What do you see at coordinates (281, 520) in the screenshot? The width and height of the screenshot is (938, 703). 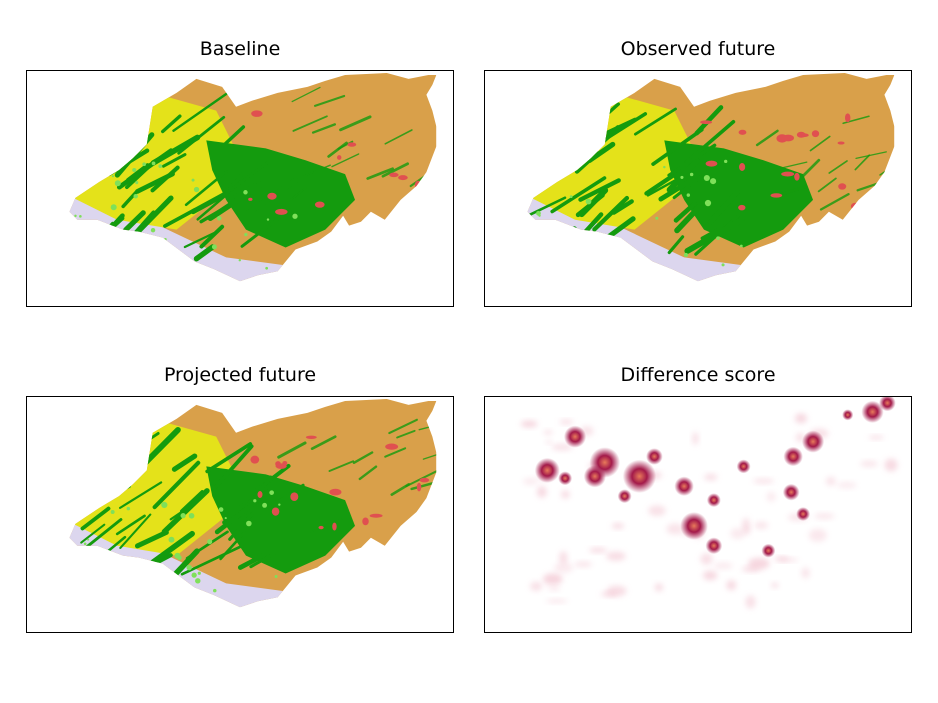 I see `forest-area` at bounding box center [281, 520].